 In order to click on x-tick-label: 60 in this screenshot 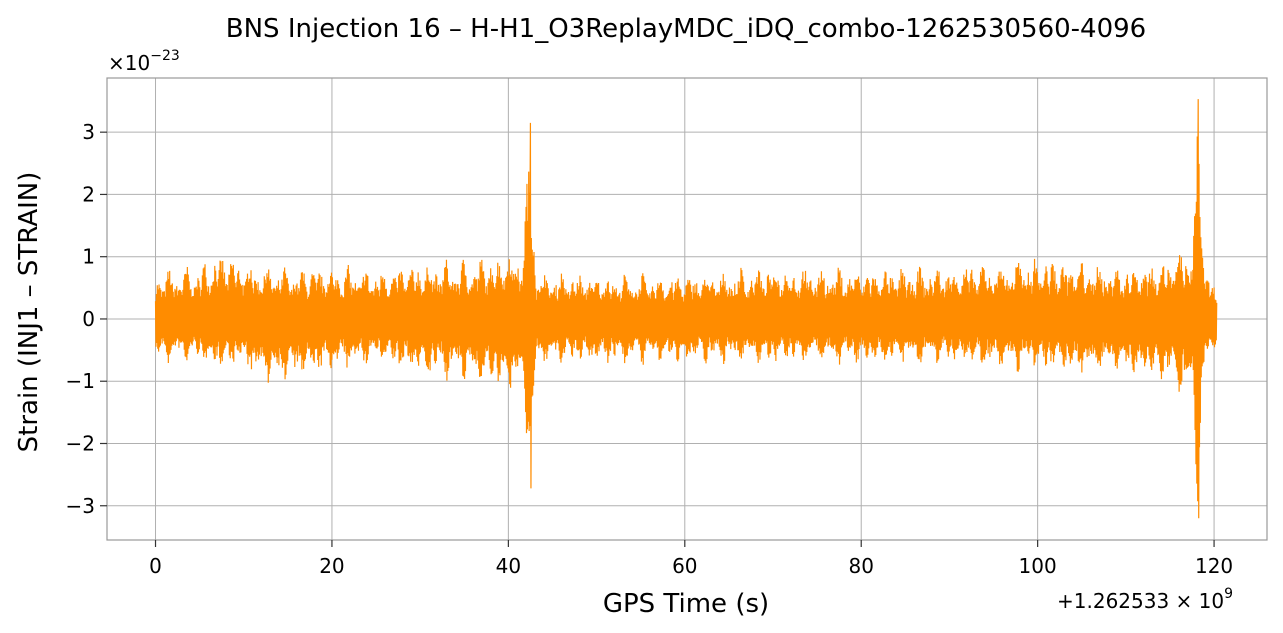, I will do `click(684, 566)`.